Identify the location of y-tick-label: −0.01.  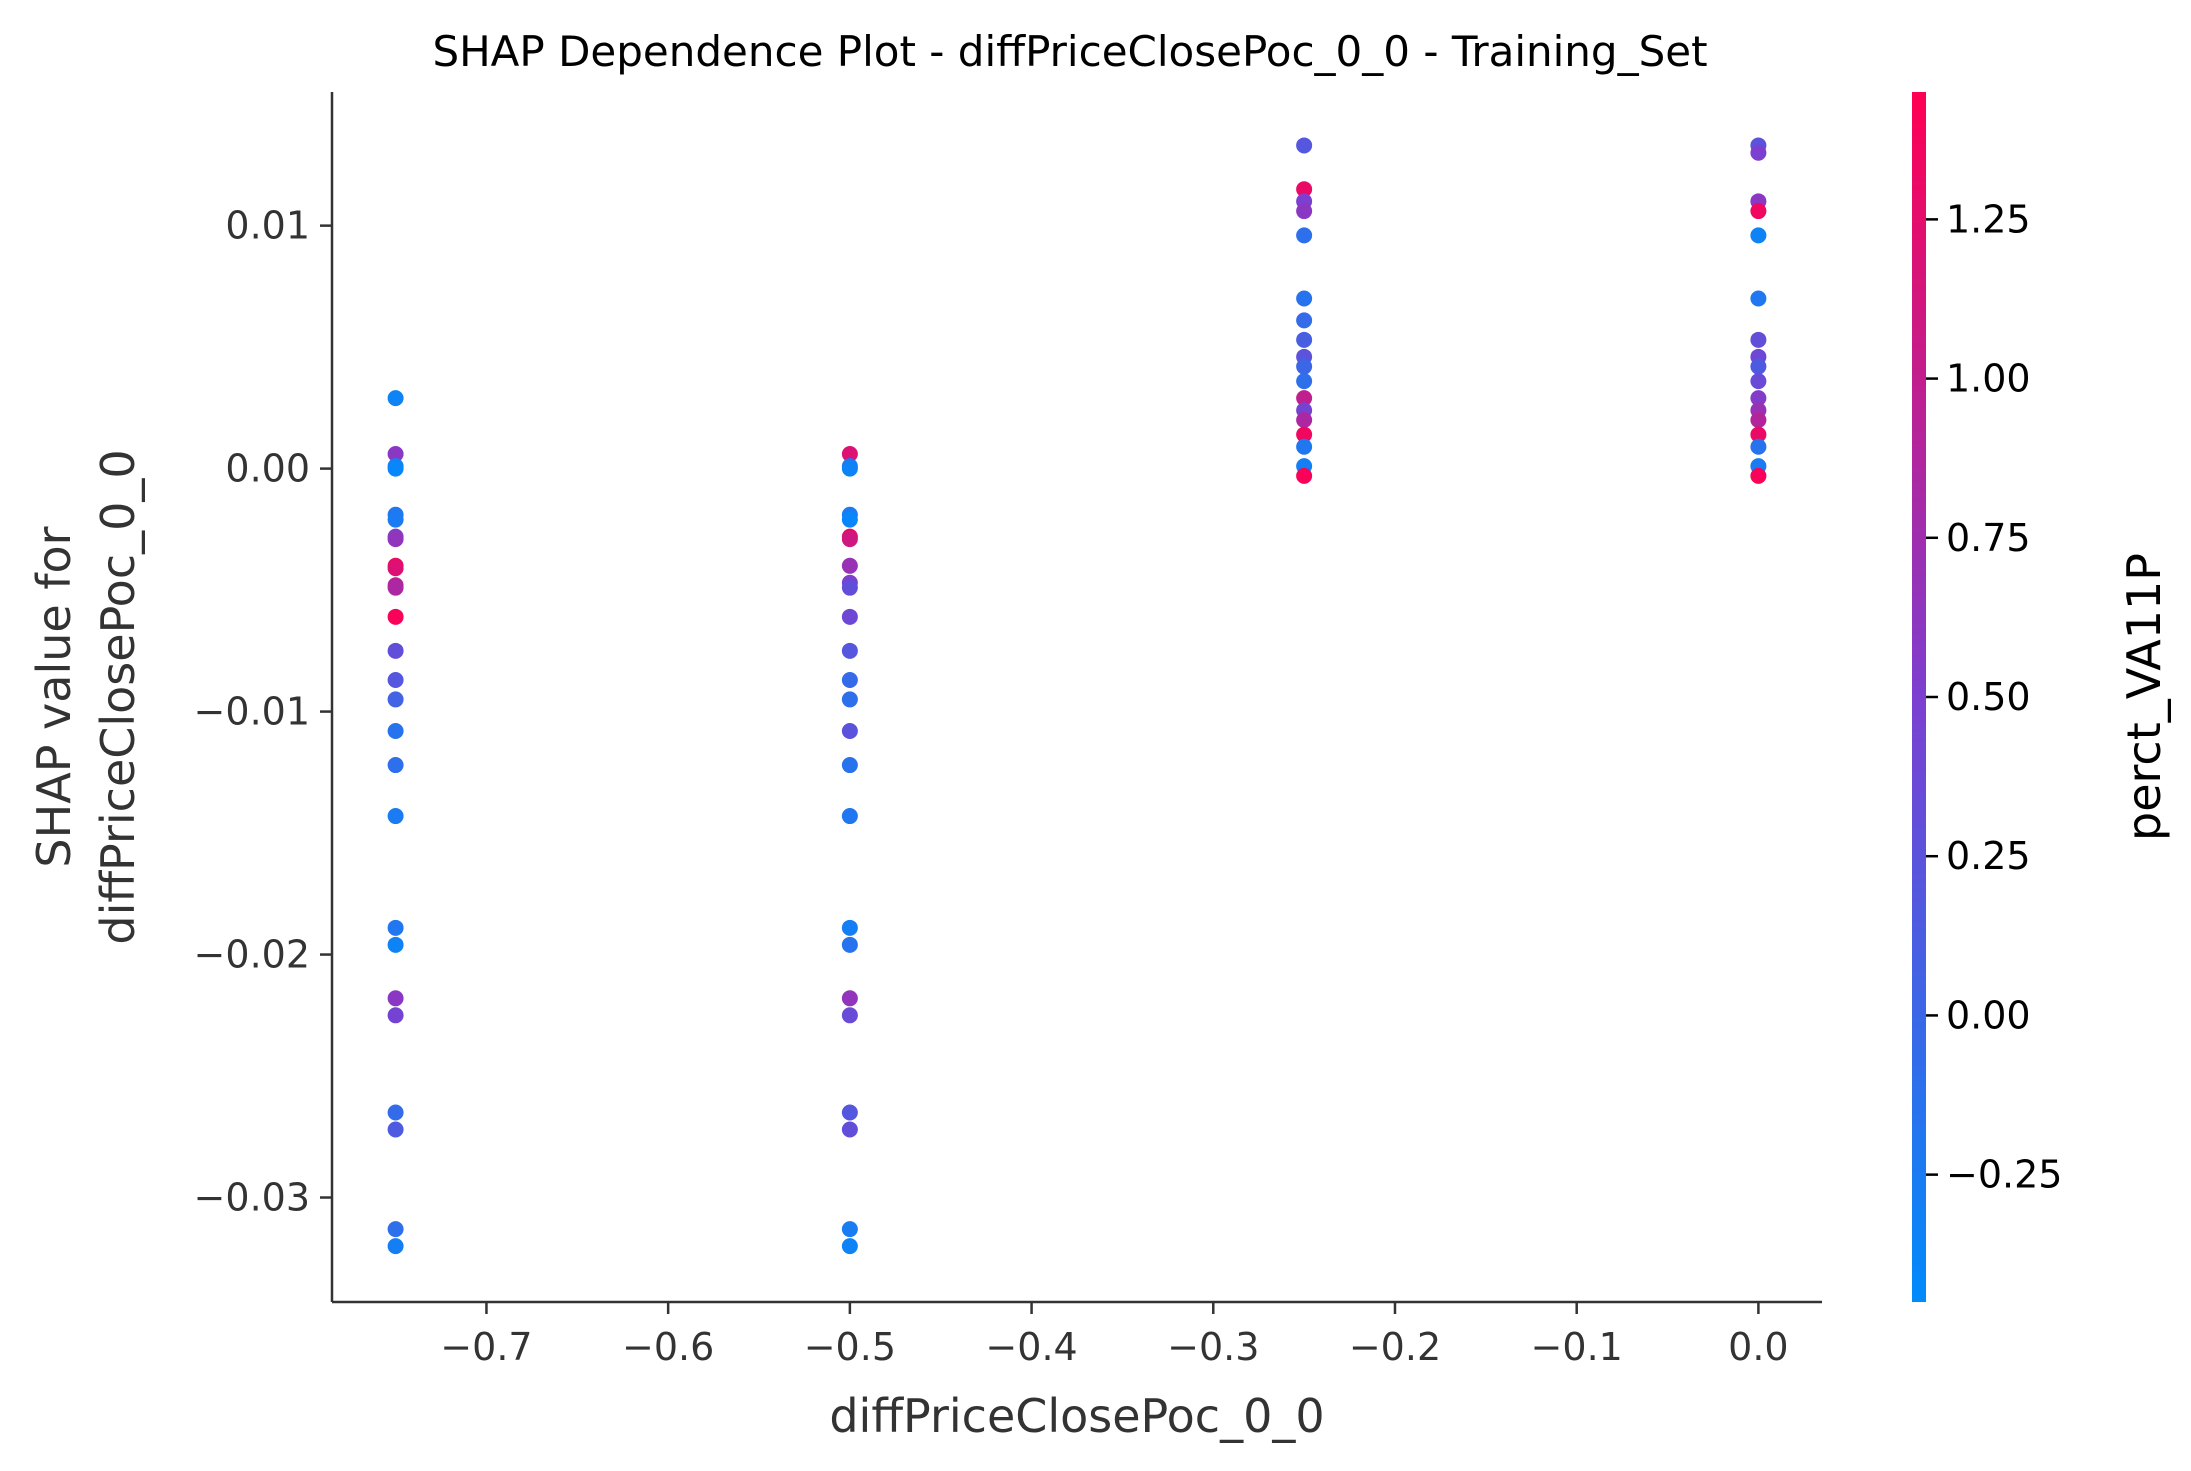
(252, 712).